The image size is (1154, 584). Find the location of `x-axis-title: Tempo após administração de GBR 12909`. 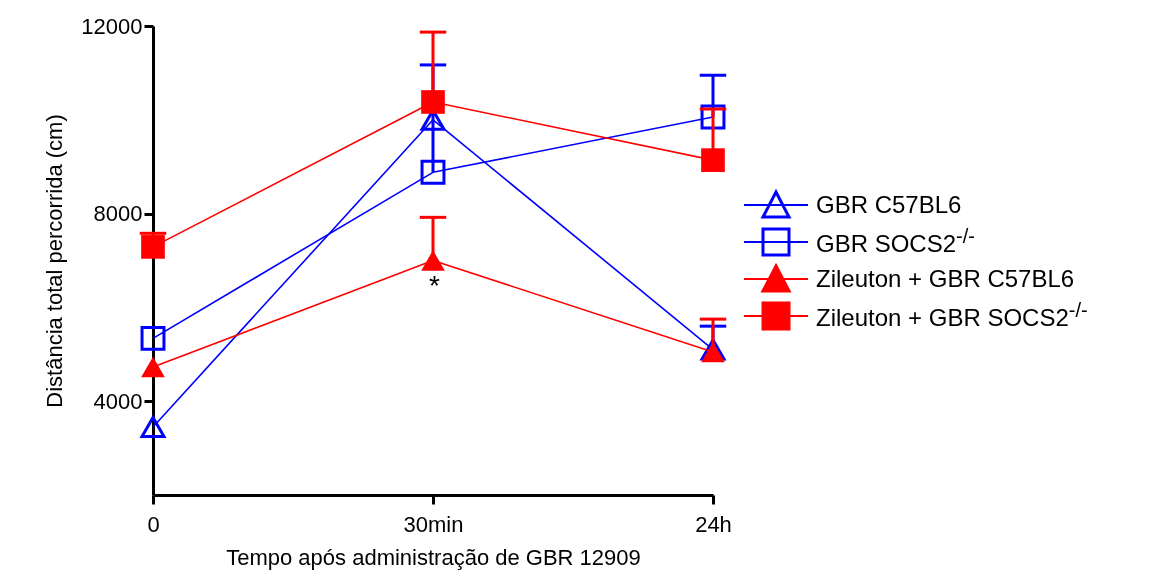

x-axis-title: Tempo após administração de GBR 12909 is located at coordinates (433, 557).